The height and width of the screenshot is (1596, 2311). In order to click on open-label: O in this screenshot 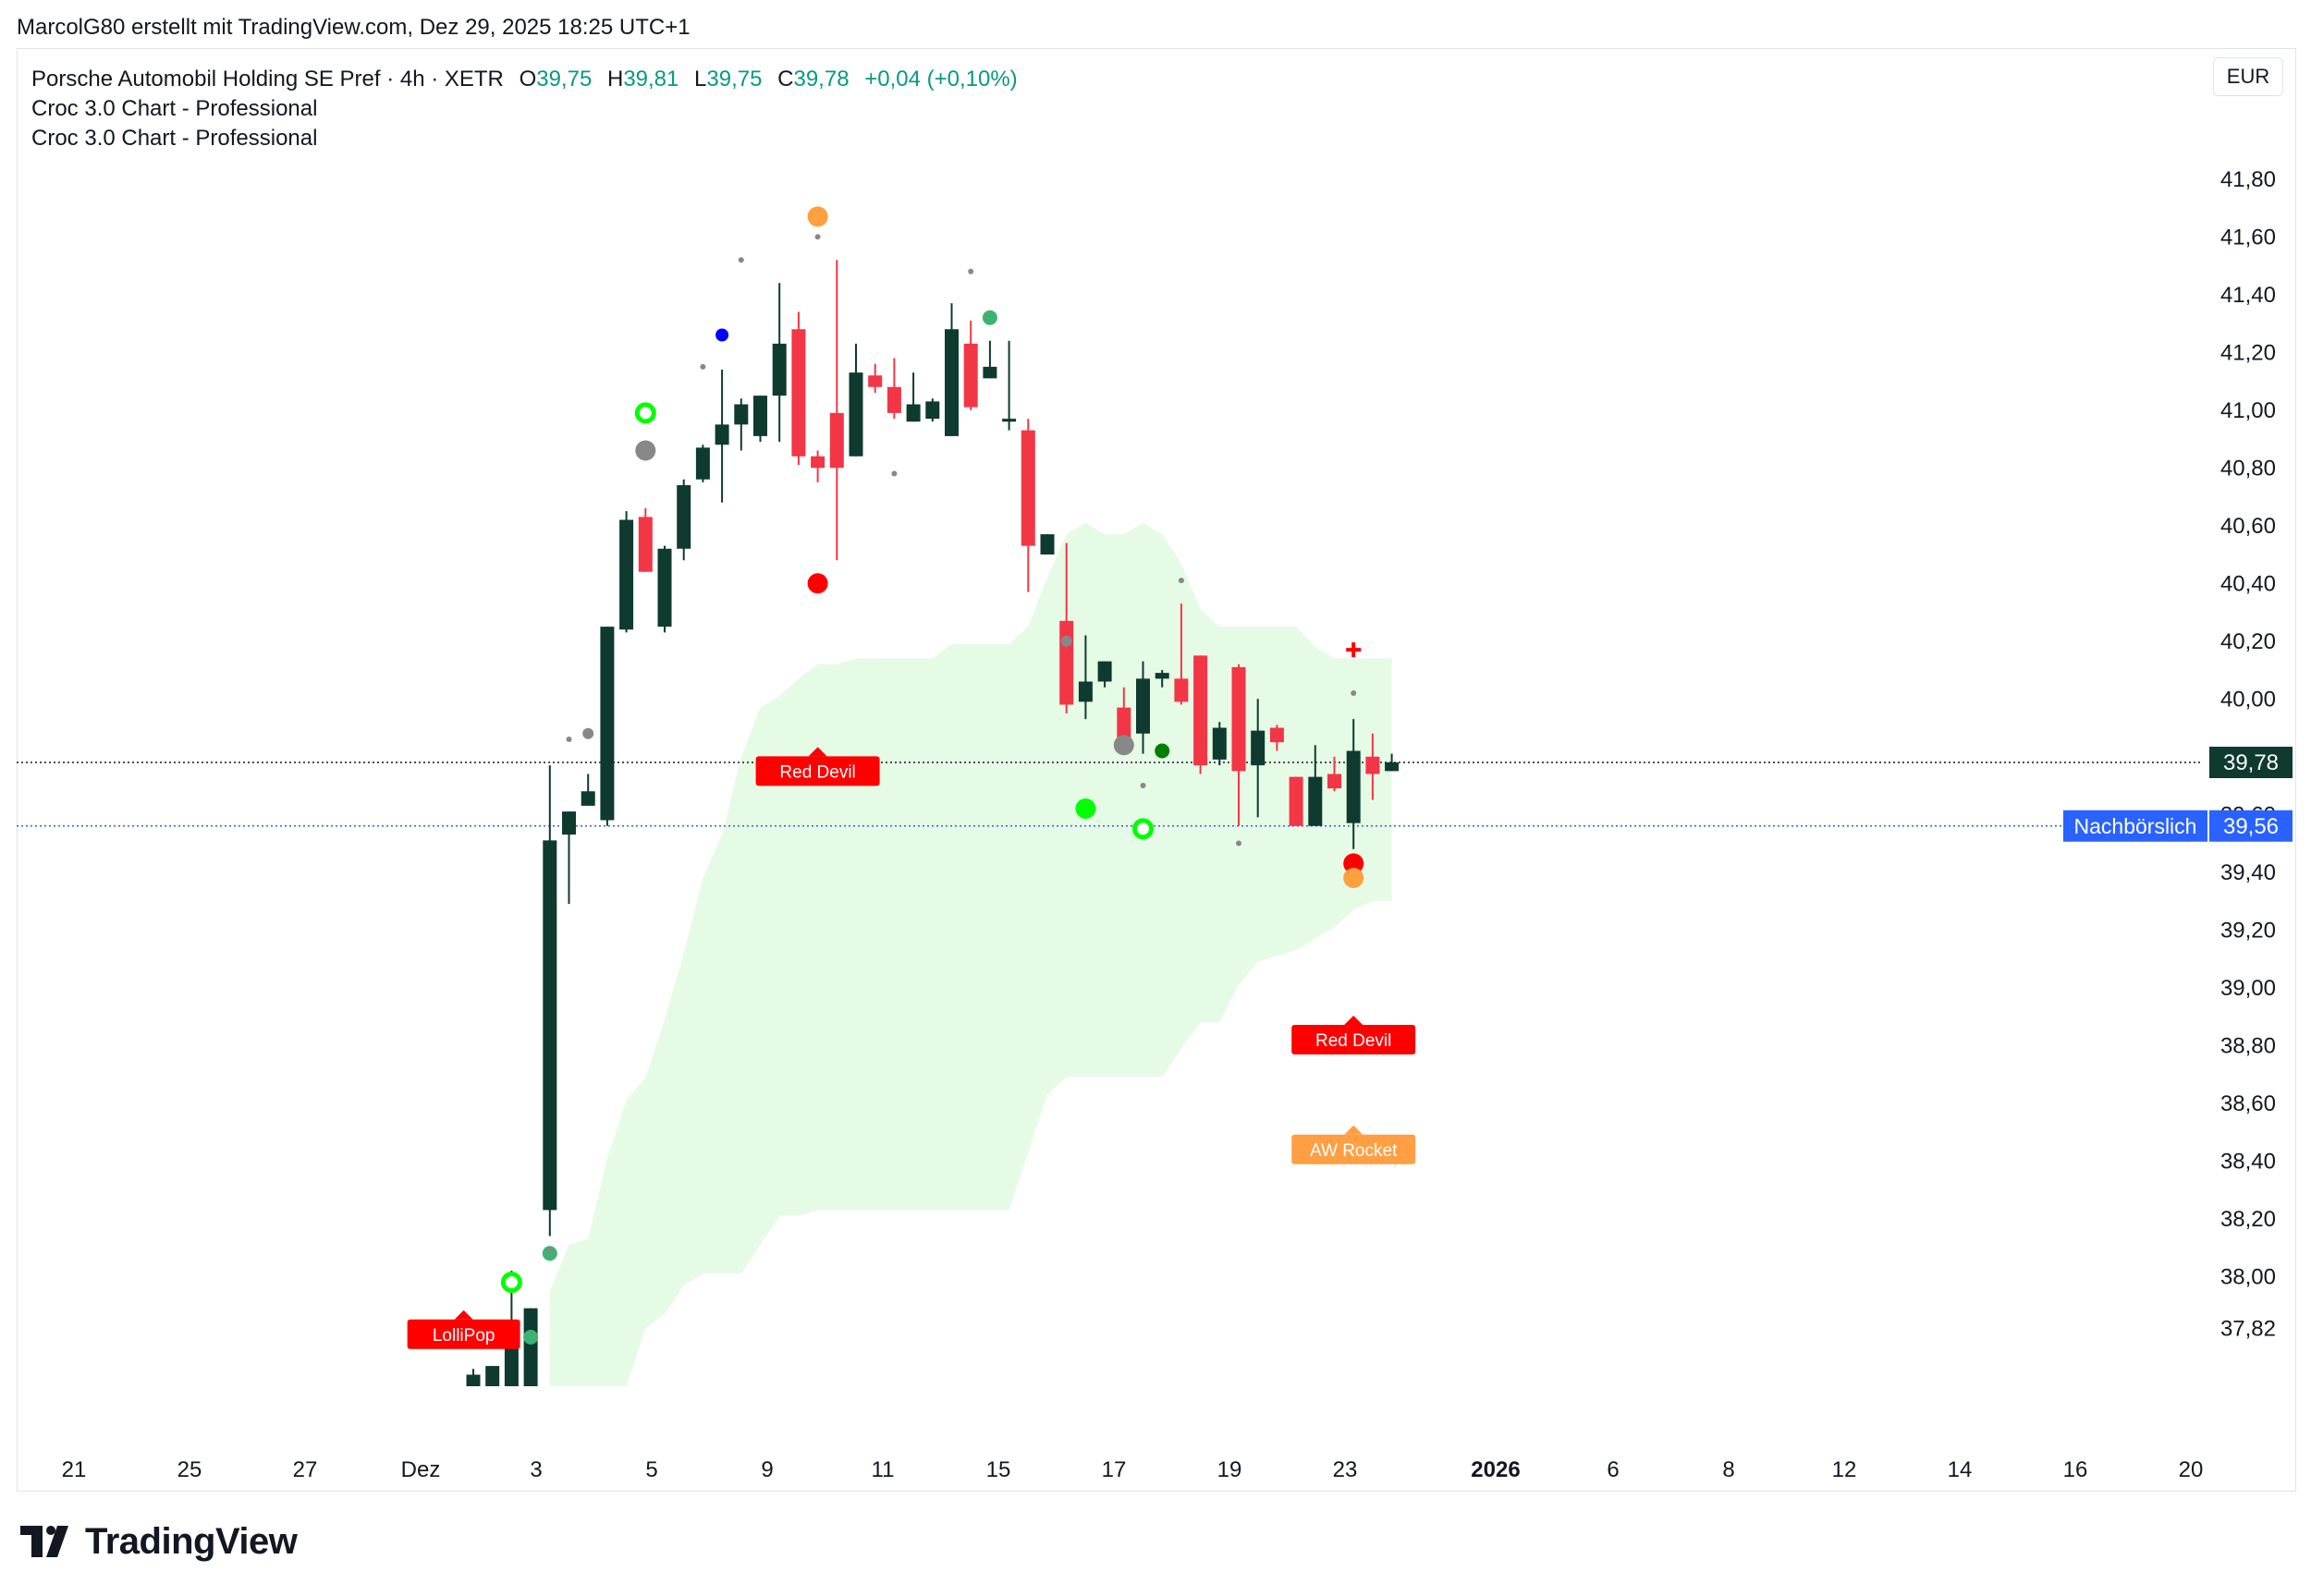, I will do `click(528, 79)`.